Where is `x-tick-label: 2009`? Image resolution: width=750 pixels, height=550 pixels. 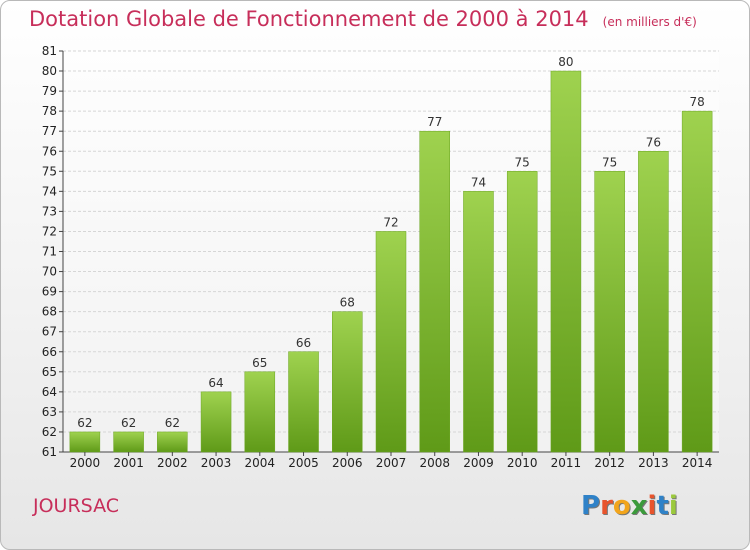
x-tick-label: 2009 is located at coordinates (478, 463).